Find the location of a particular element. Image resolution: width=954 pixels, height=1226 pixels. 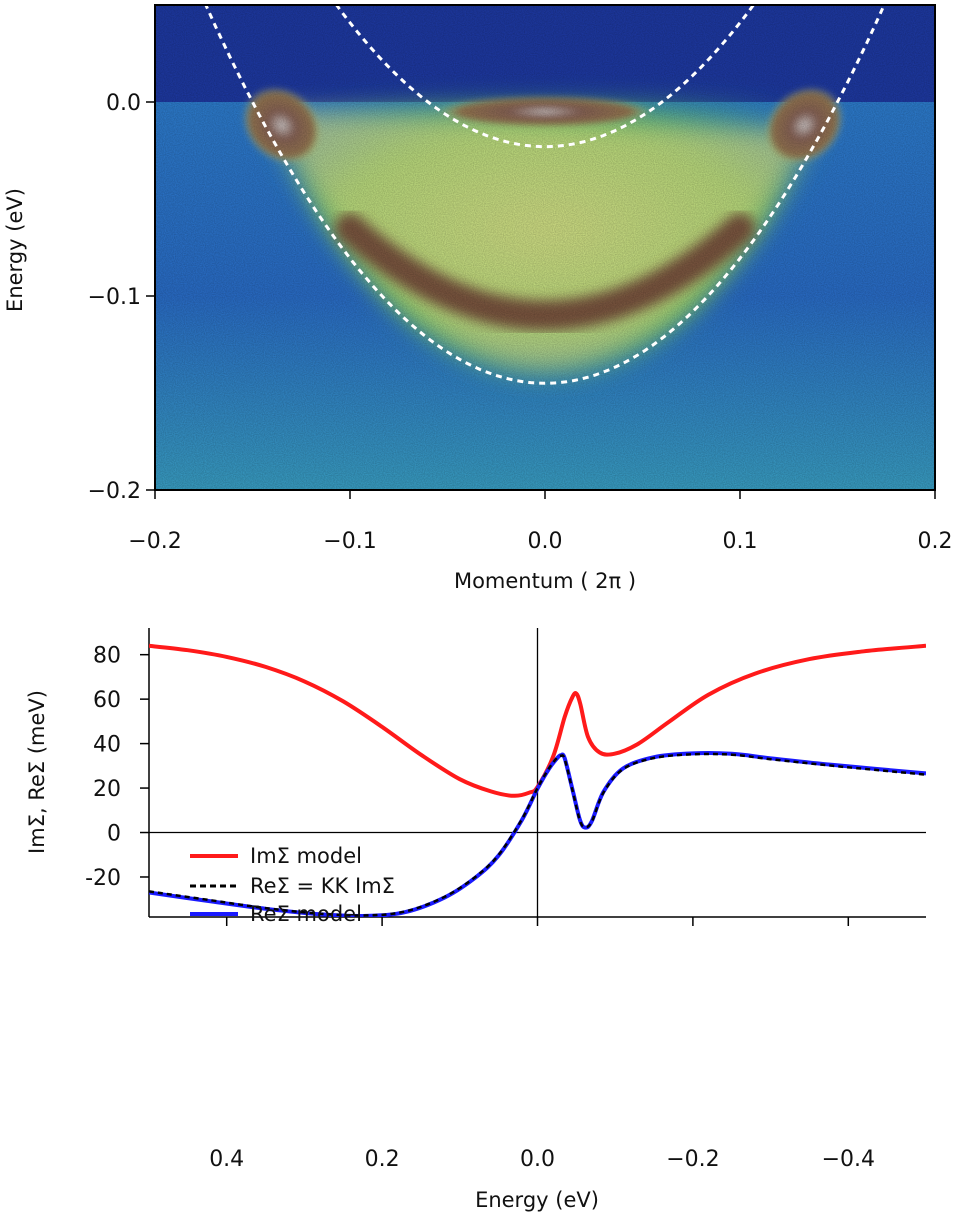

heatmap-y-axis: 0.0 −0.1 −0.2 is located at coordinates (121, 297).